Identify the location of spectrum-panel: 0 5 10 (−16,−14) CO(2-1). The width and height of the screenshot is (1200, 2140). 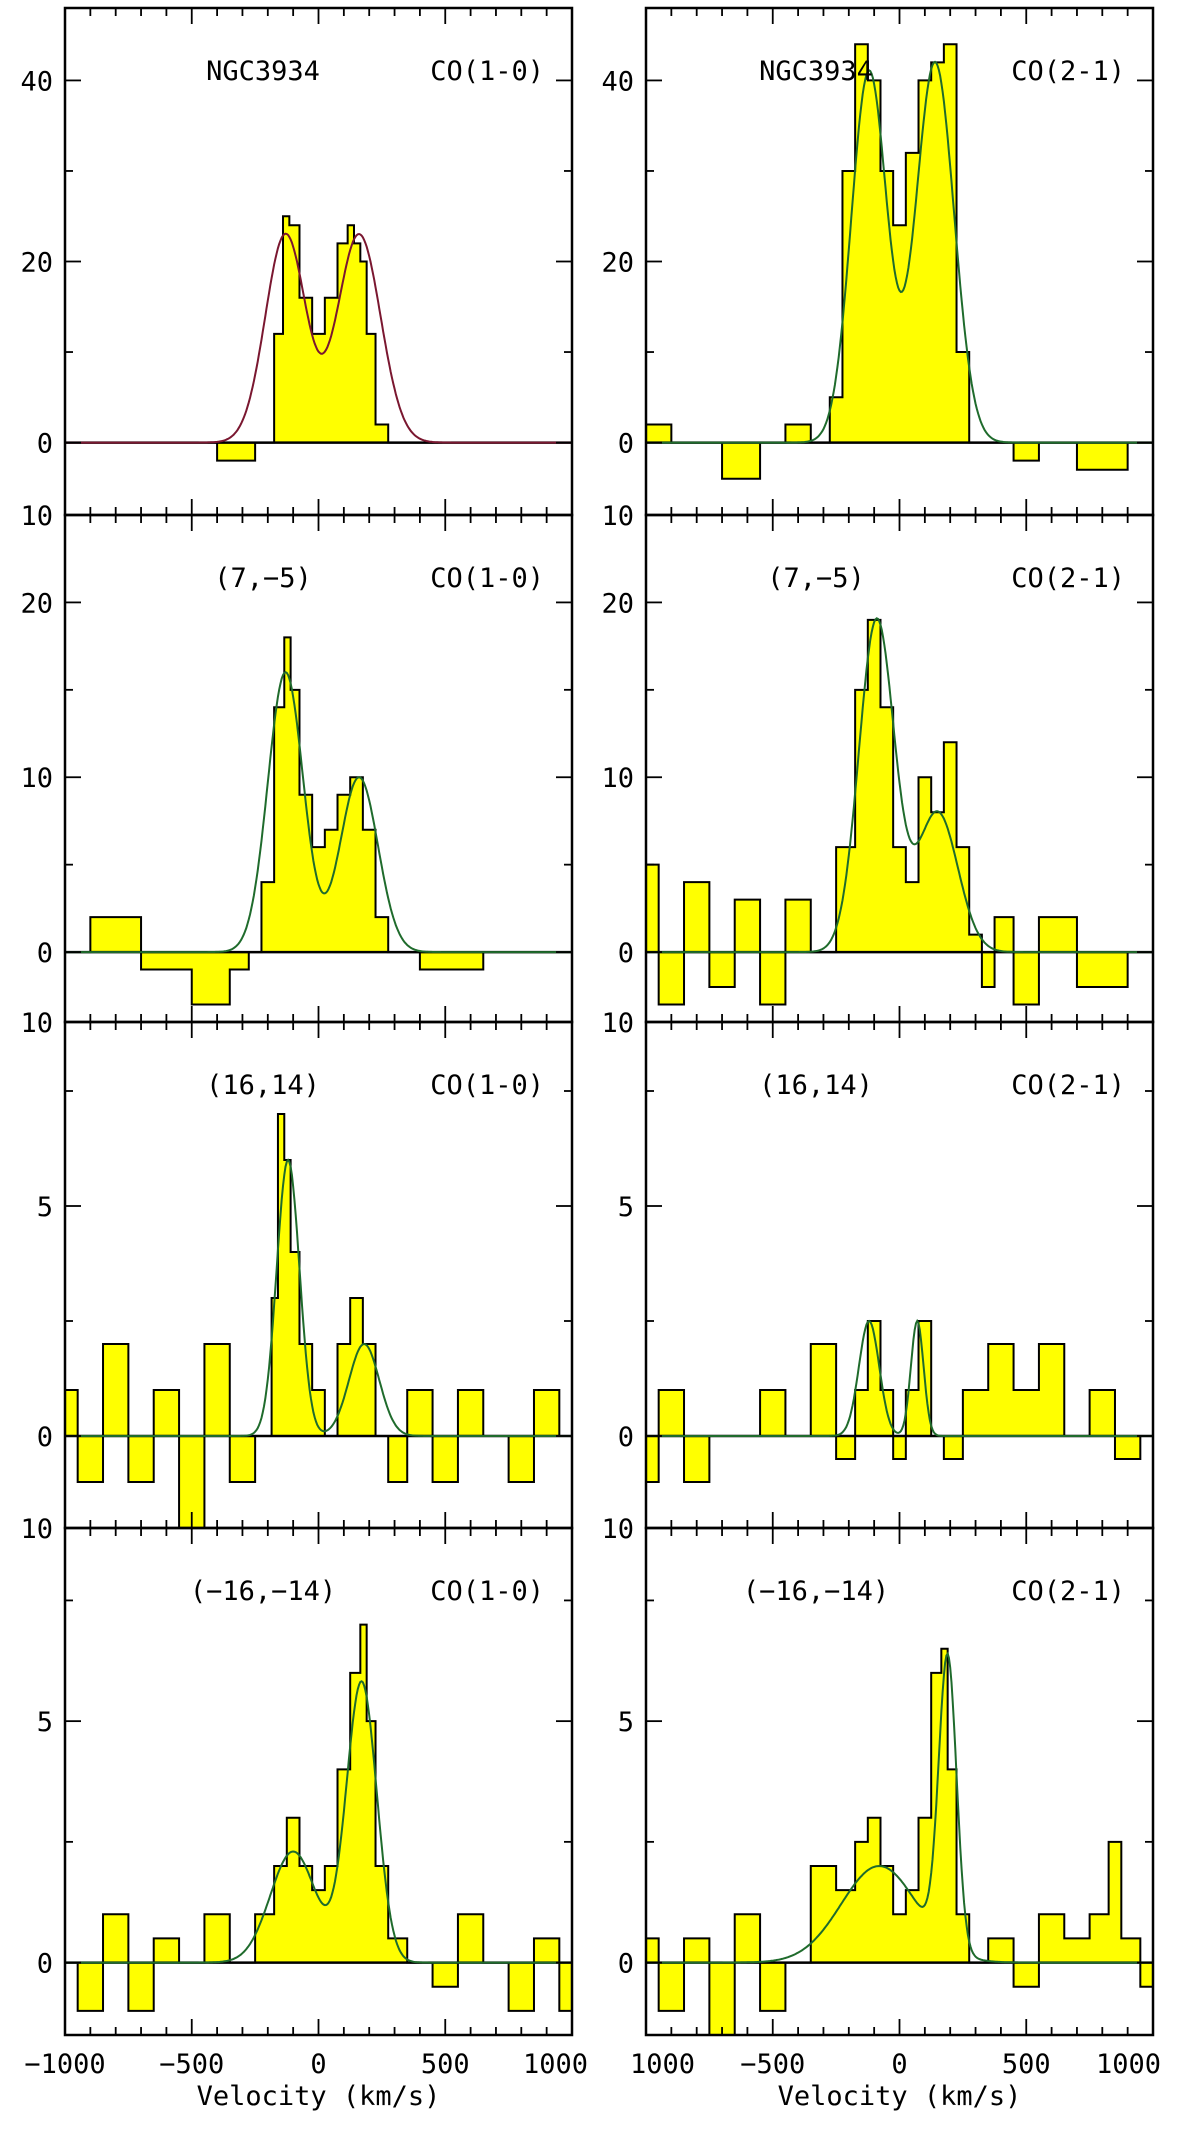
(878, 1775).